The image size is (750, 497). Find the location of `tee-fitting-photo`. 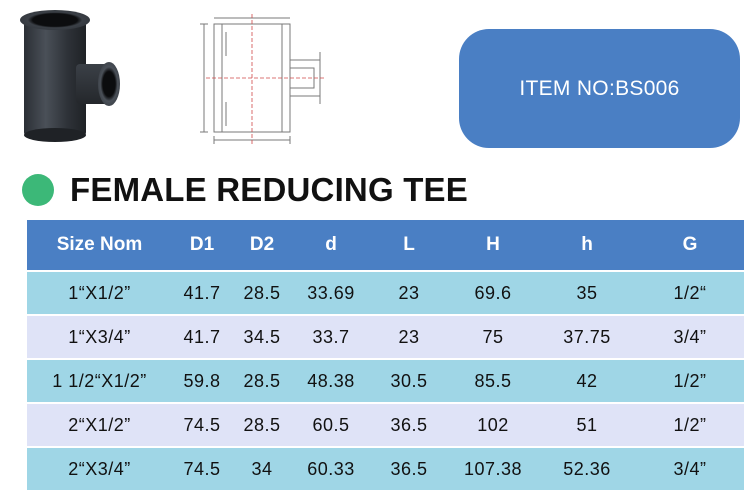

tee-fitting-photo is located at coordinates (67, 77).